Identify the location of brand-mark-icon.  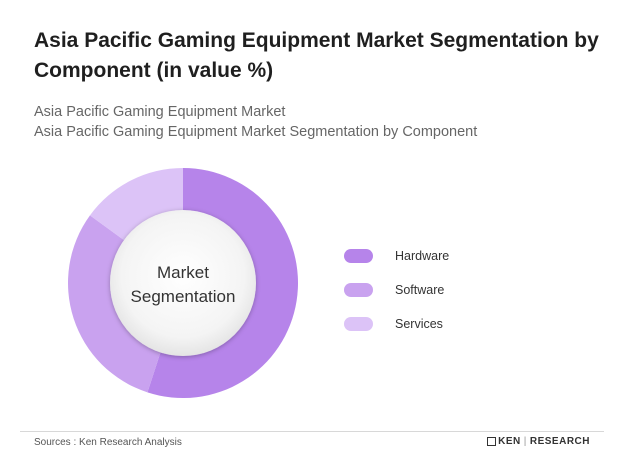
(492, 441).